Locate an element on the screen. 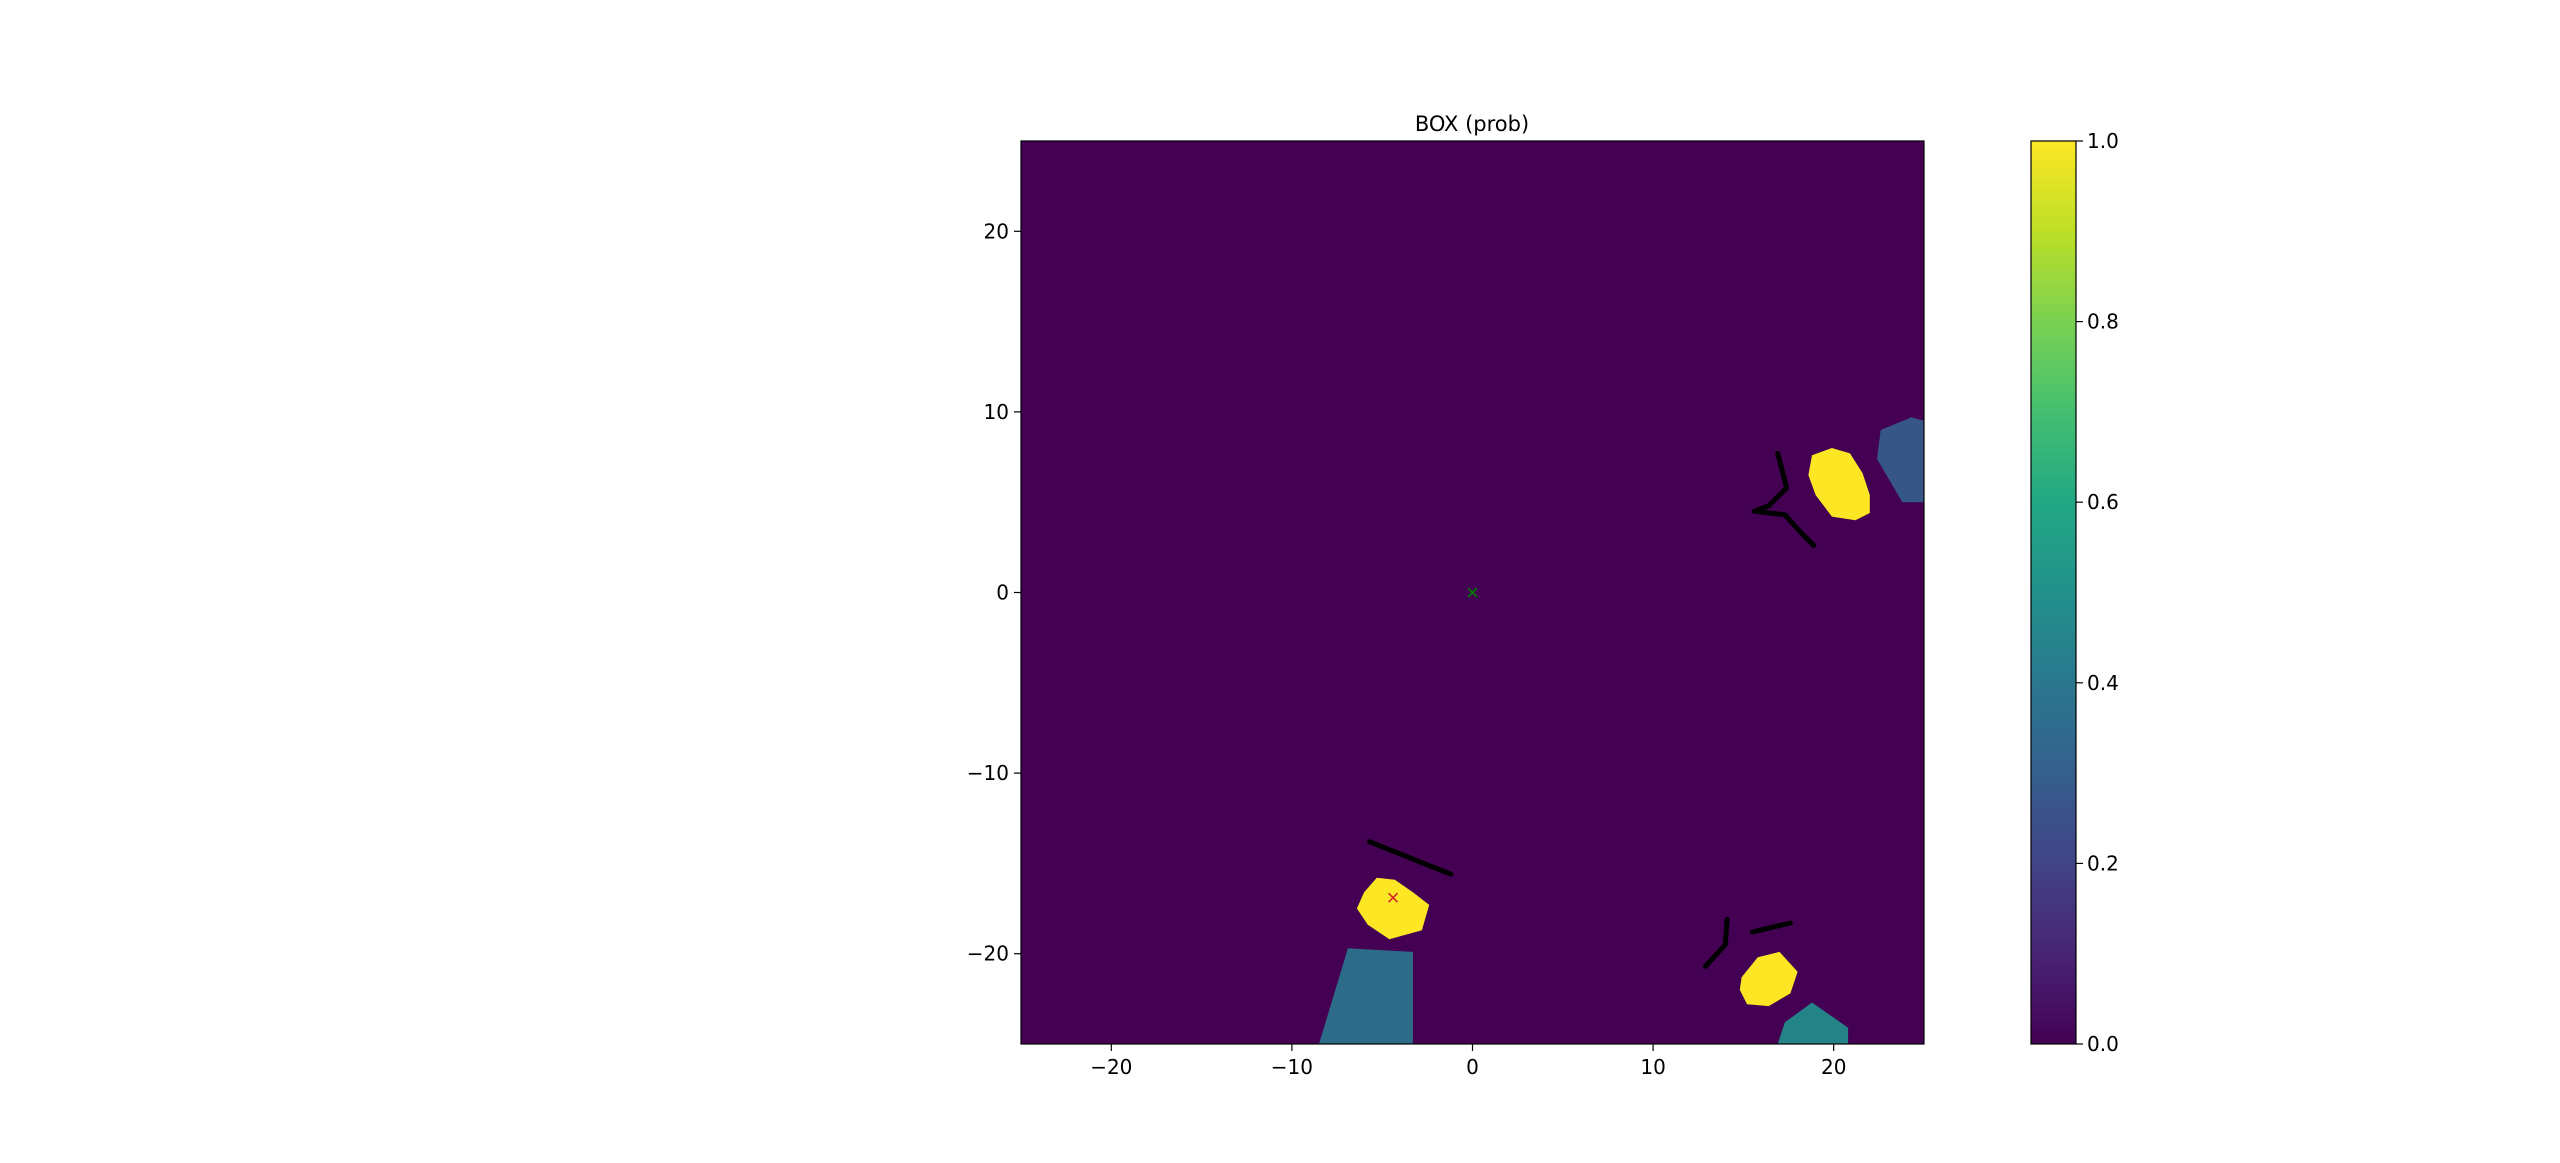 The image size is (2560, 1163). y-axis: 20 10 0 −10 −20 is located at coordinates (994, 592).